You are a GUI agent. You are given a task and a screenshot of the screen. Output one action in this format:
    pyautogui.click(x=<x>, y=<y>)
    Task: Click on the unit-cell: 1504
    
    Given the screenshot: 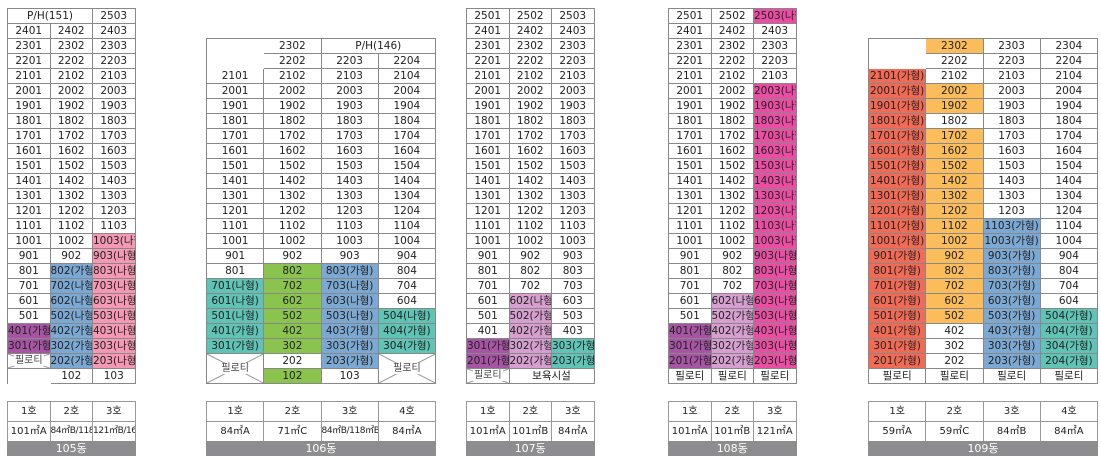 What is the action you would take?
    pyautogui.click(x=407, y=166)
    